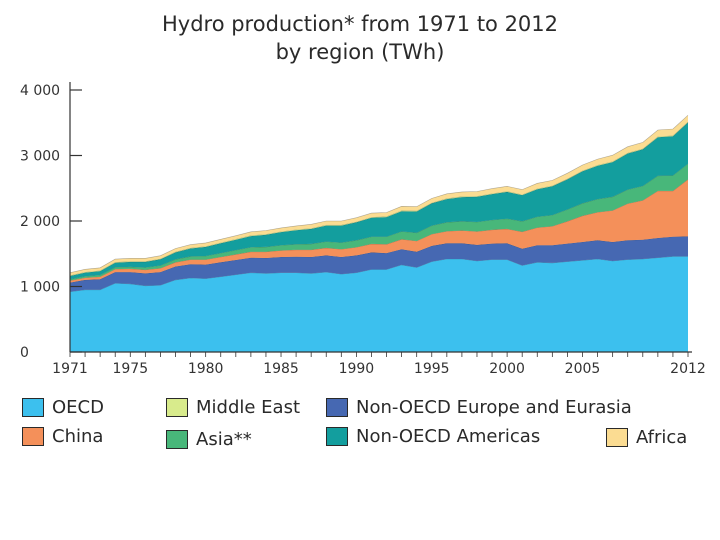 The height and width of the screenshot is (540, 720). What do you see at coordinates (617, 437) in the screenshot?
I see `legend-swatch-africa` at bounding box center [617, 437].